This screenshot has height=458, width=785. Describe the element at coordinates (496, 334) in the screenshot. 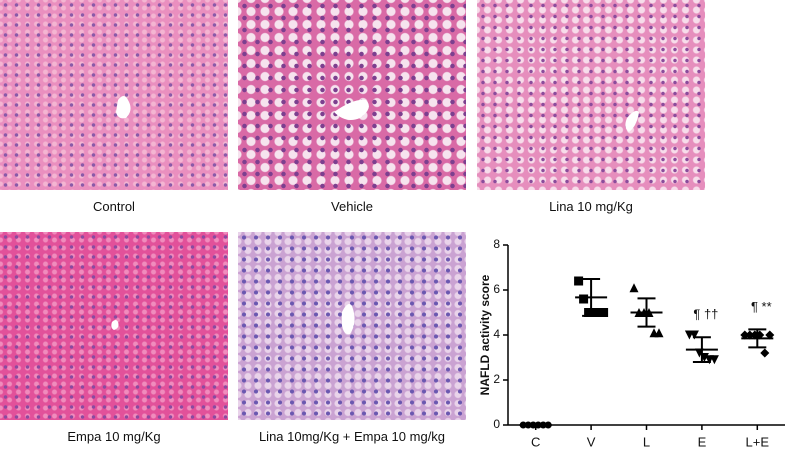

I see `y-tick-label: 4` at that location.